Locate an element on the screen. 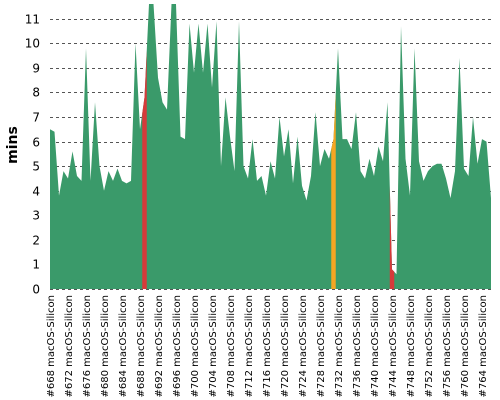  x-tick-label: #668 macOS-Silicon is located at coordinates (51, 346).